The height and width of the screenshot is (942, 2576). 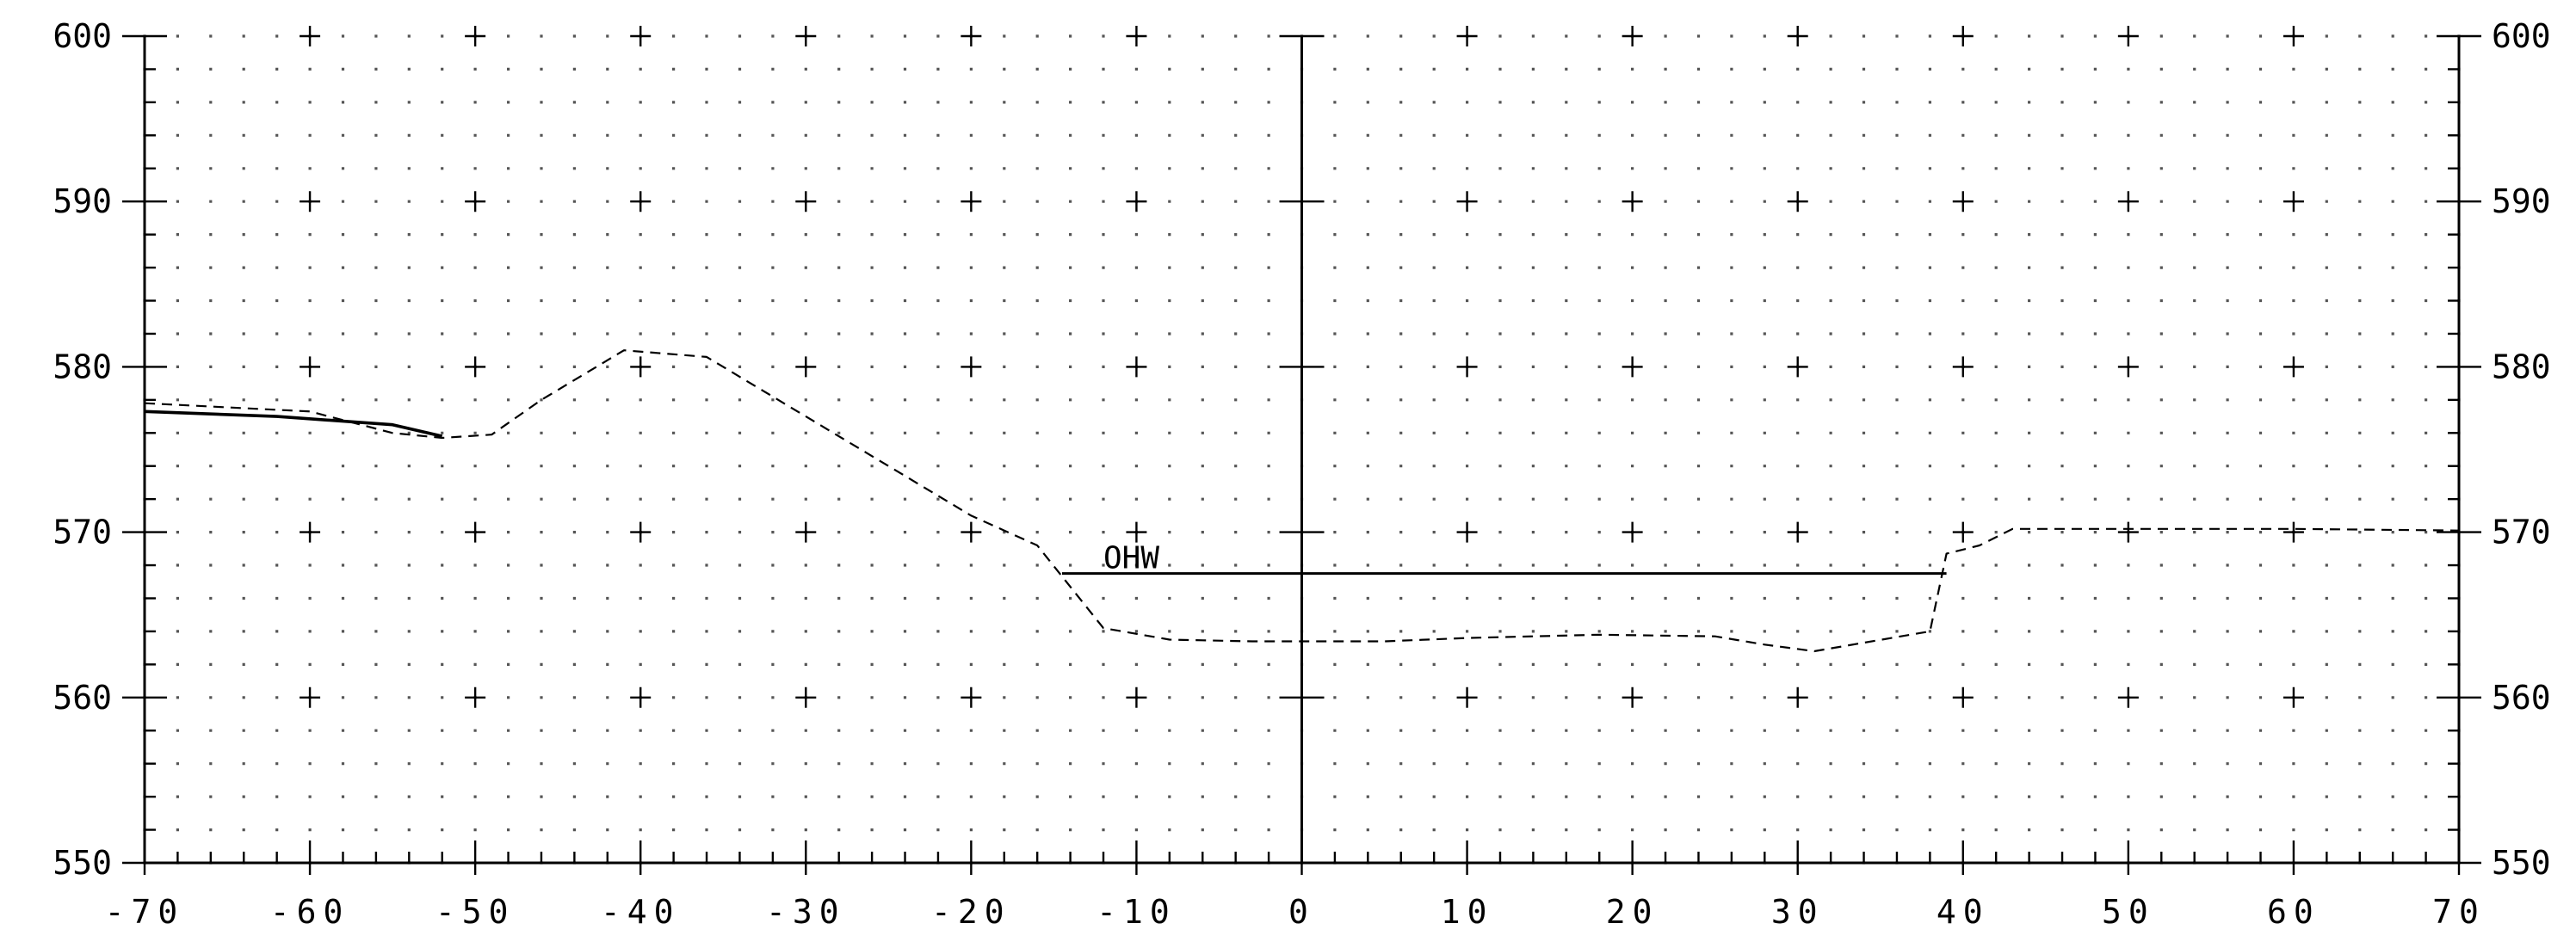 I want to click on x-tick-label: 10, so click(x=1467, y=912).